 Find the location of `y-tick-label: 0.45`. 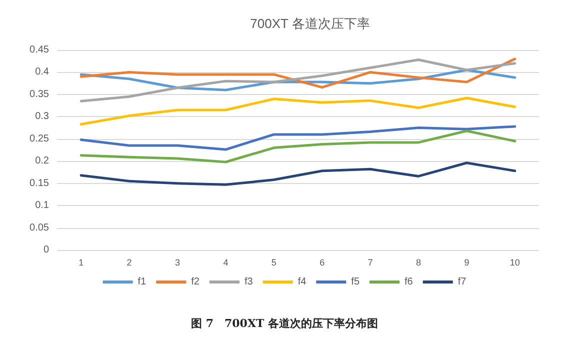

y-tick-label: 0.45 is located at coordinates (40, 50).